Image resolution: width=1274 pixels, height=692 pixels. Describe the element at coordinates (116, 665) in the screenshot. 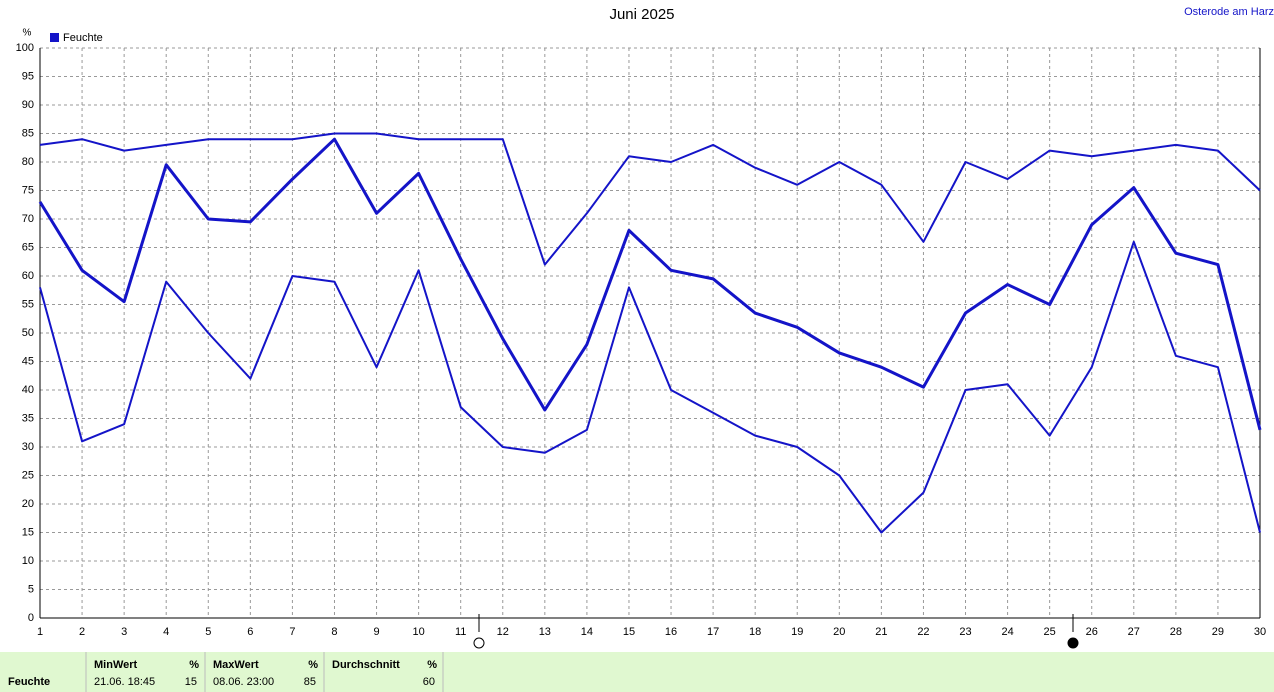

I see `summary-header: MinWert` at that location.